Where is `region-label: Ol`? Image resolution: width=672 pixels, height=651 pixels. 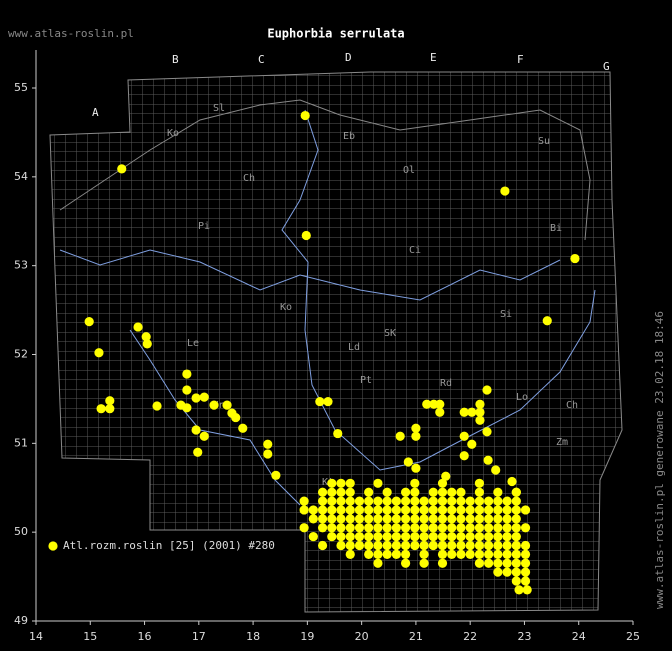 region-label: Ol is located at coordinates (409, 170).